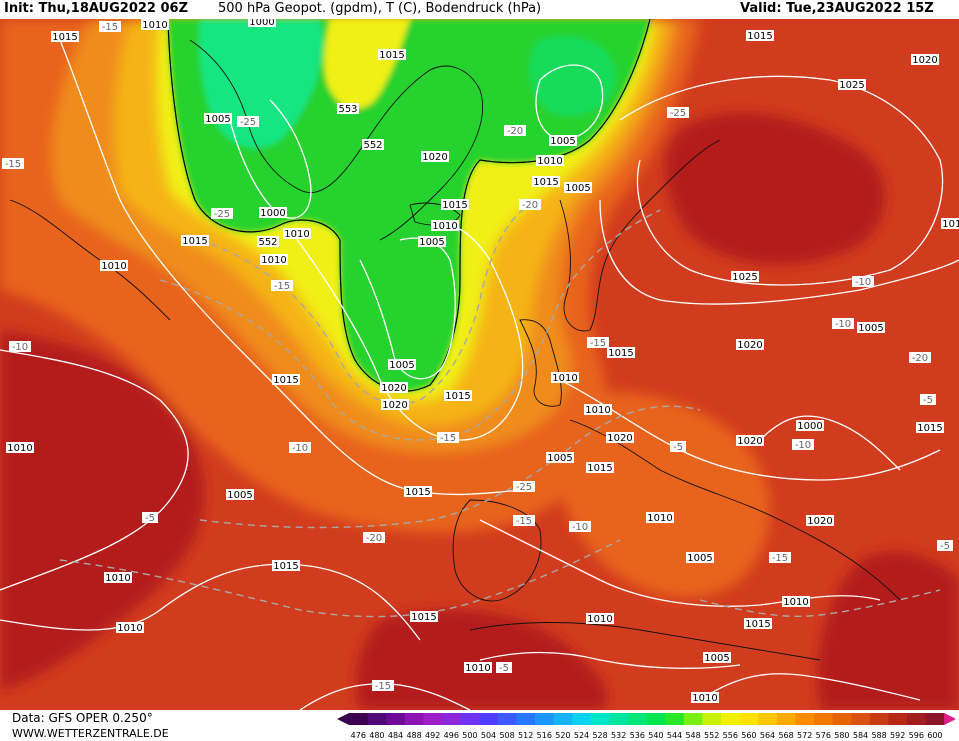  Describe the element at coordinates (744, 277) in the screenshot. I see `map-label-text: 1025` at that location.